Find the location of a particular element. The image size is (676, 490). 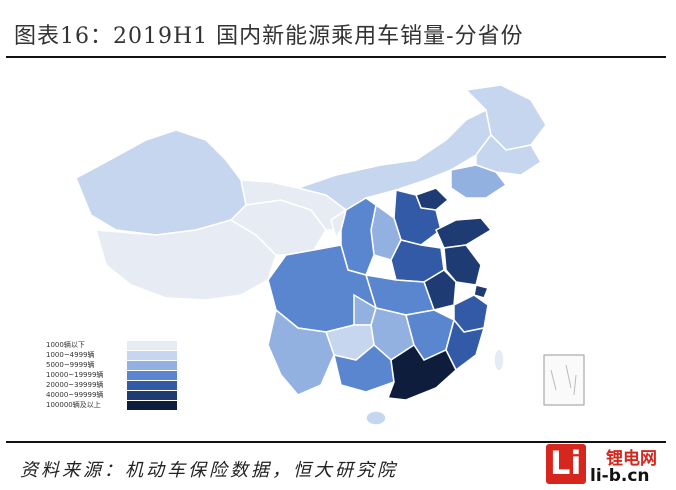

legend-label: 5000~9999辆 is located at coordinates (70, 365).